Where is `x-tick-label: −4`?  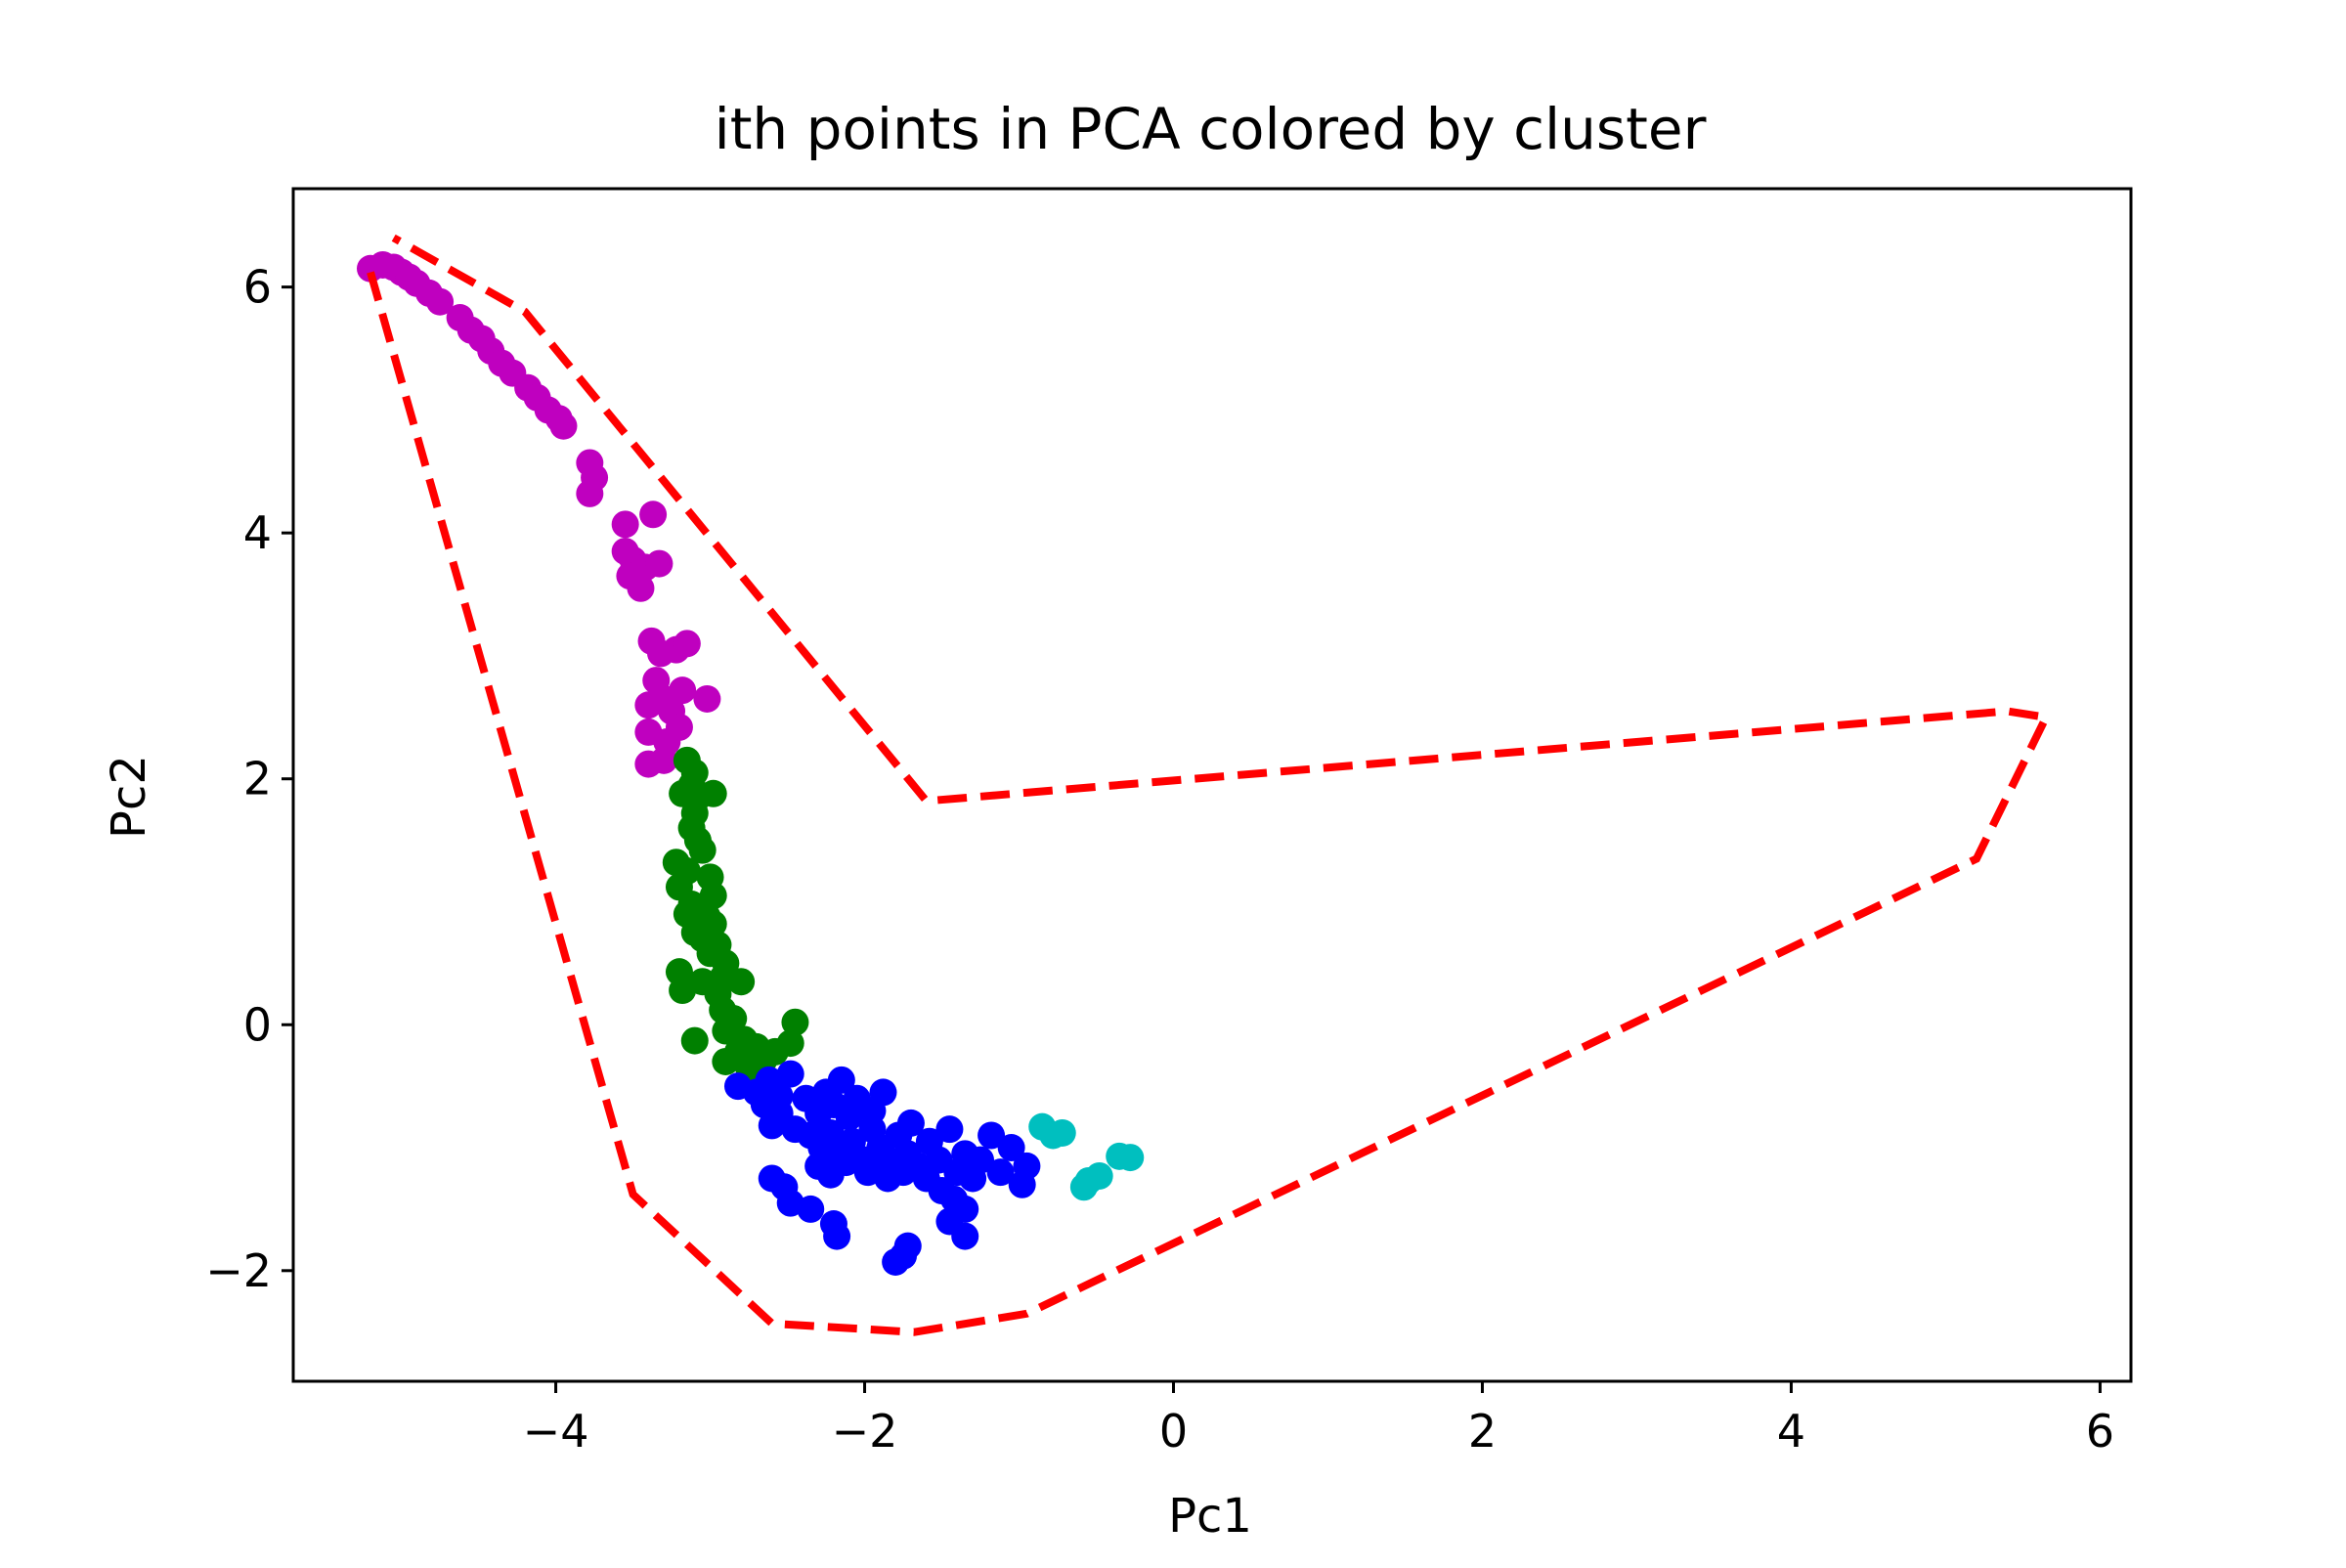 x-tick-label: −4 is located at coordinates (556, 1431).